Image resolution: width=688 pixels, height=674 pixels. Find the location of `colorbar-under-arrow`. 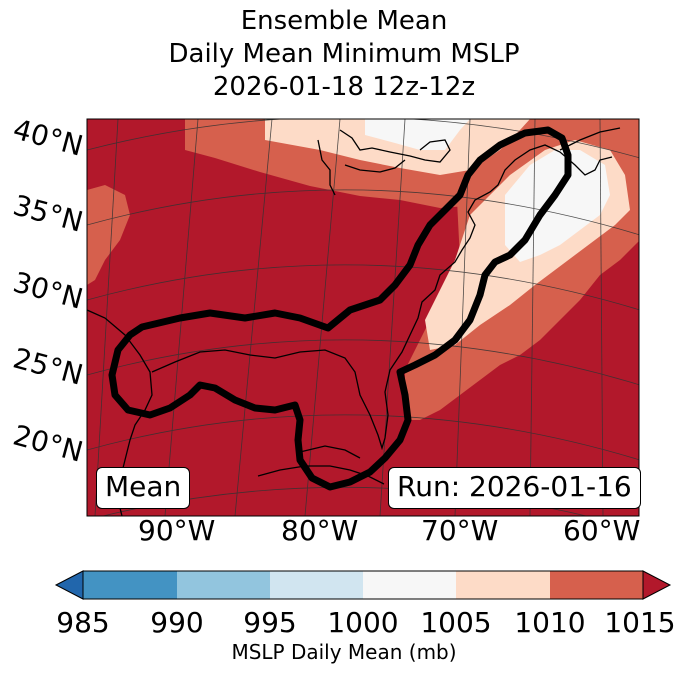

colorbar-under-arrow is located at coordinates (69, 585).